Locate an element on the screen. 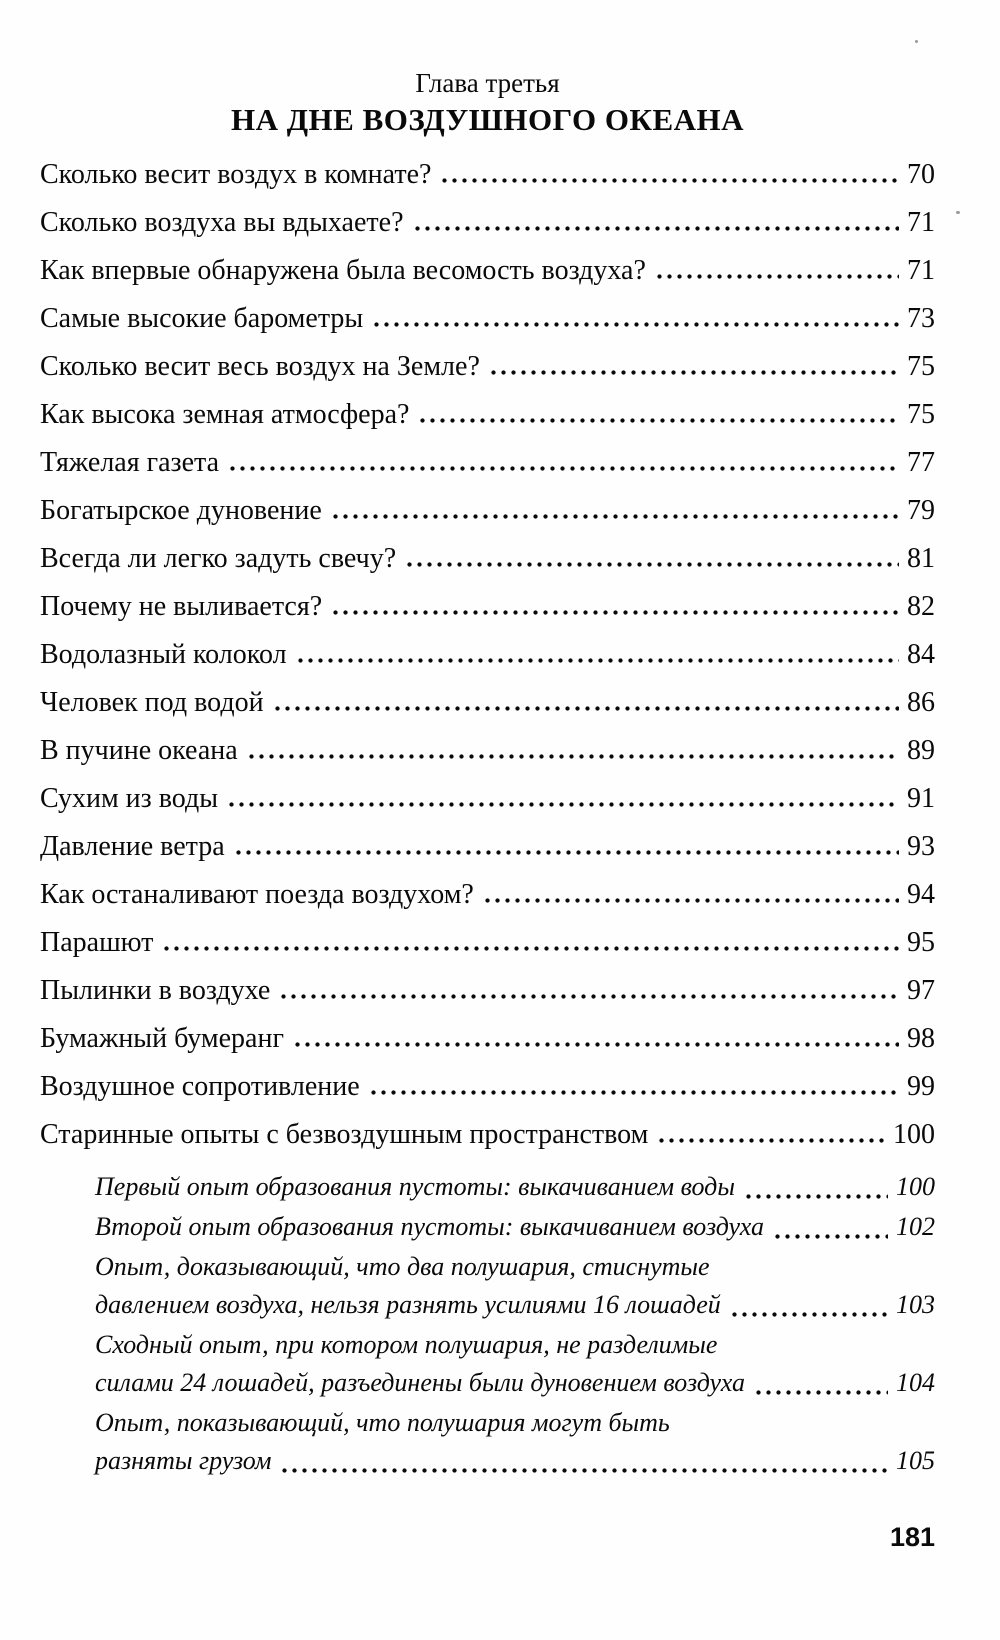  toc-entry-page: 79 is located at coordinates (921, 510).